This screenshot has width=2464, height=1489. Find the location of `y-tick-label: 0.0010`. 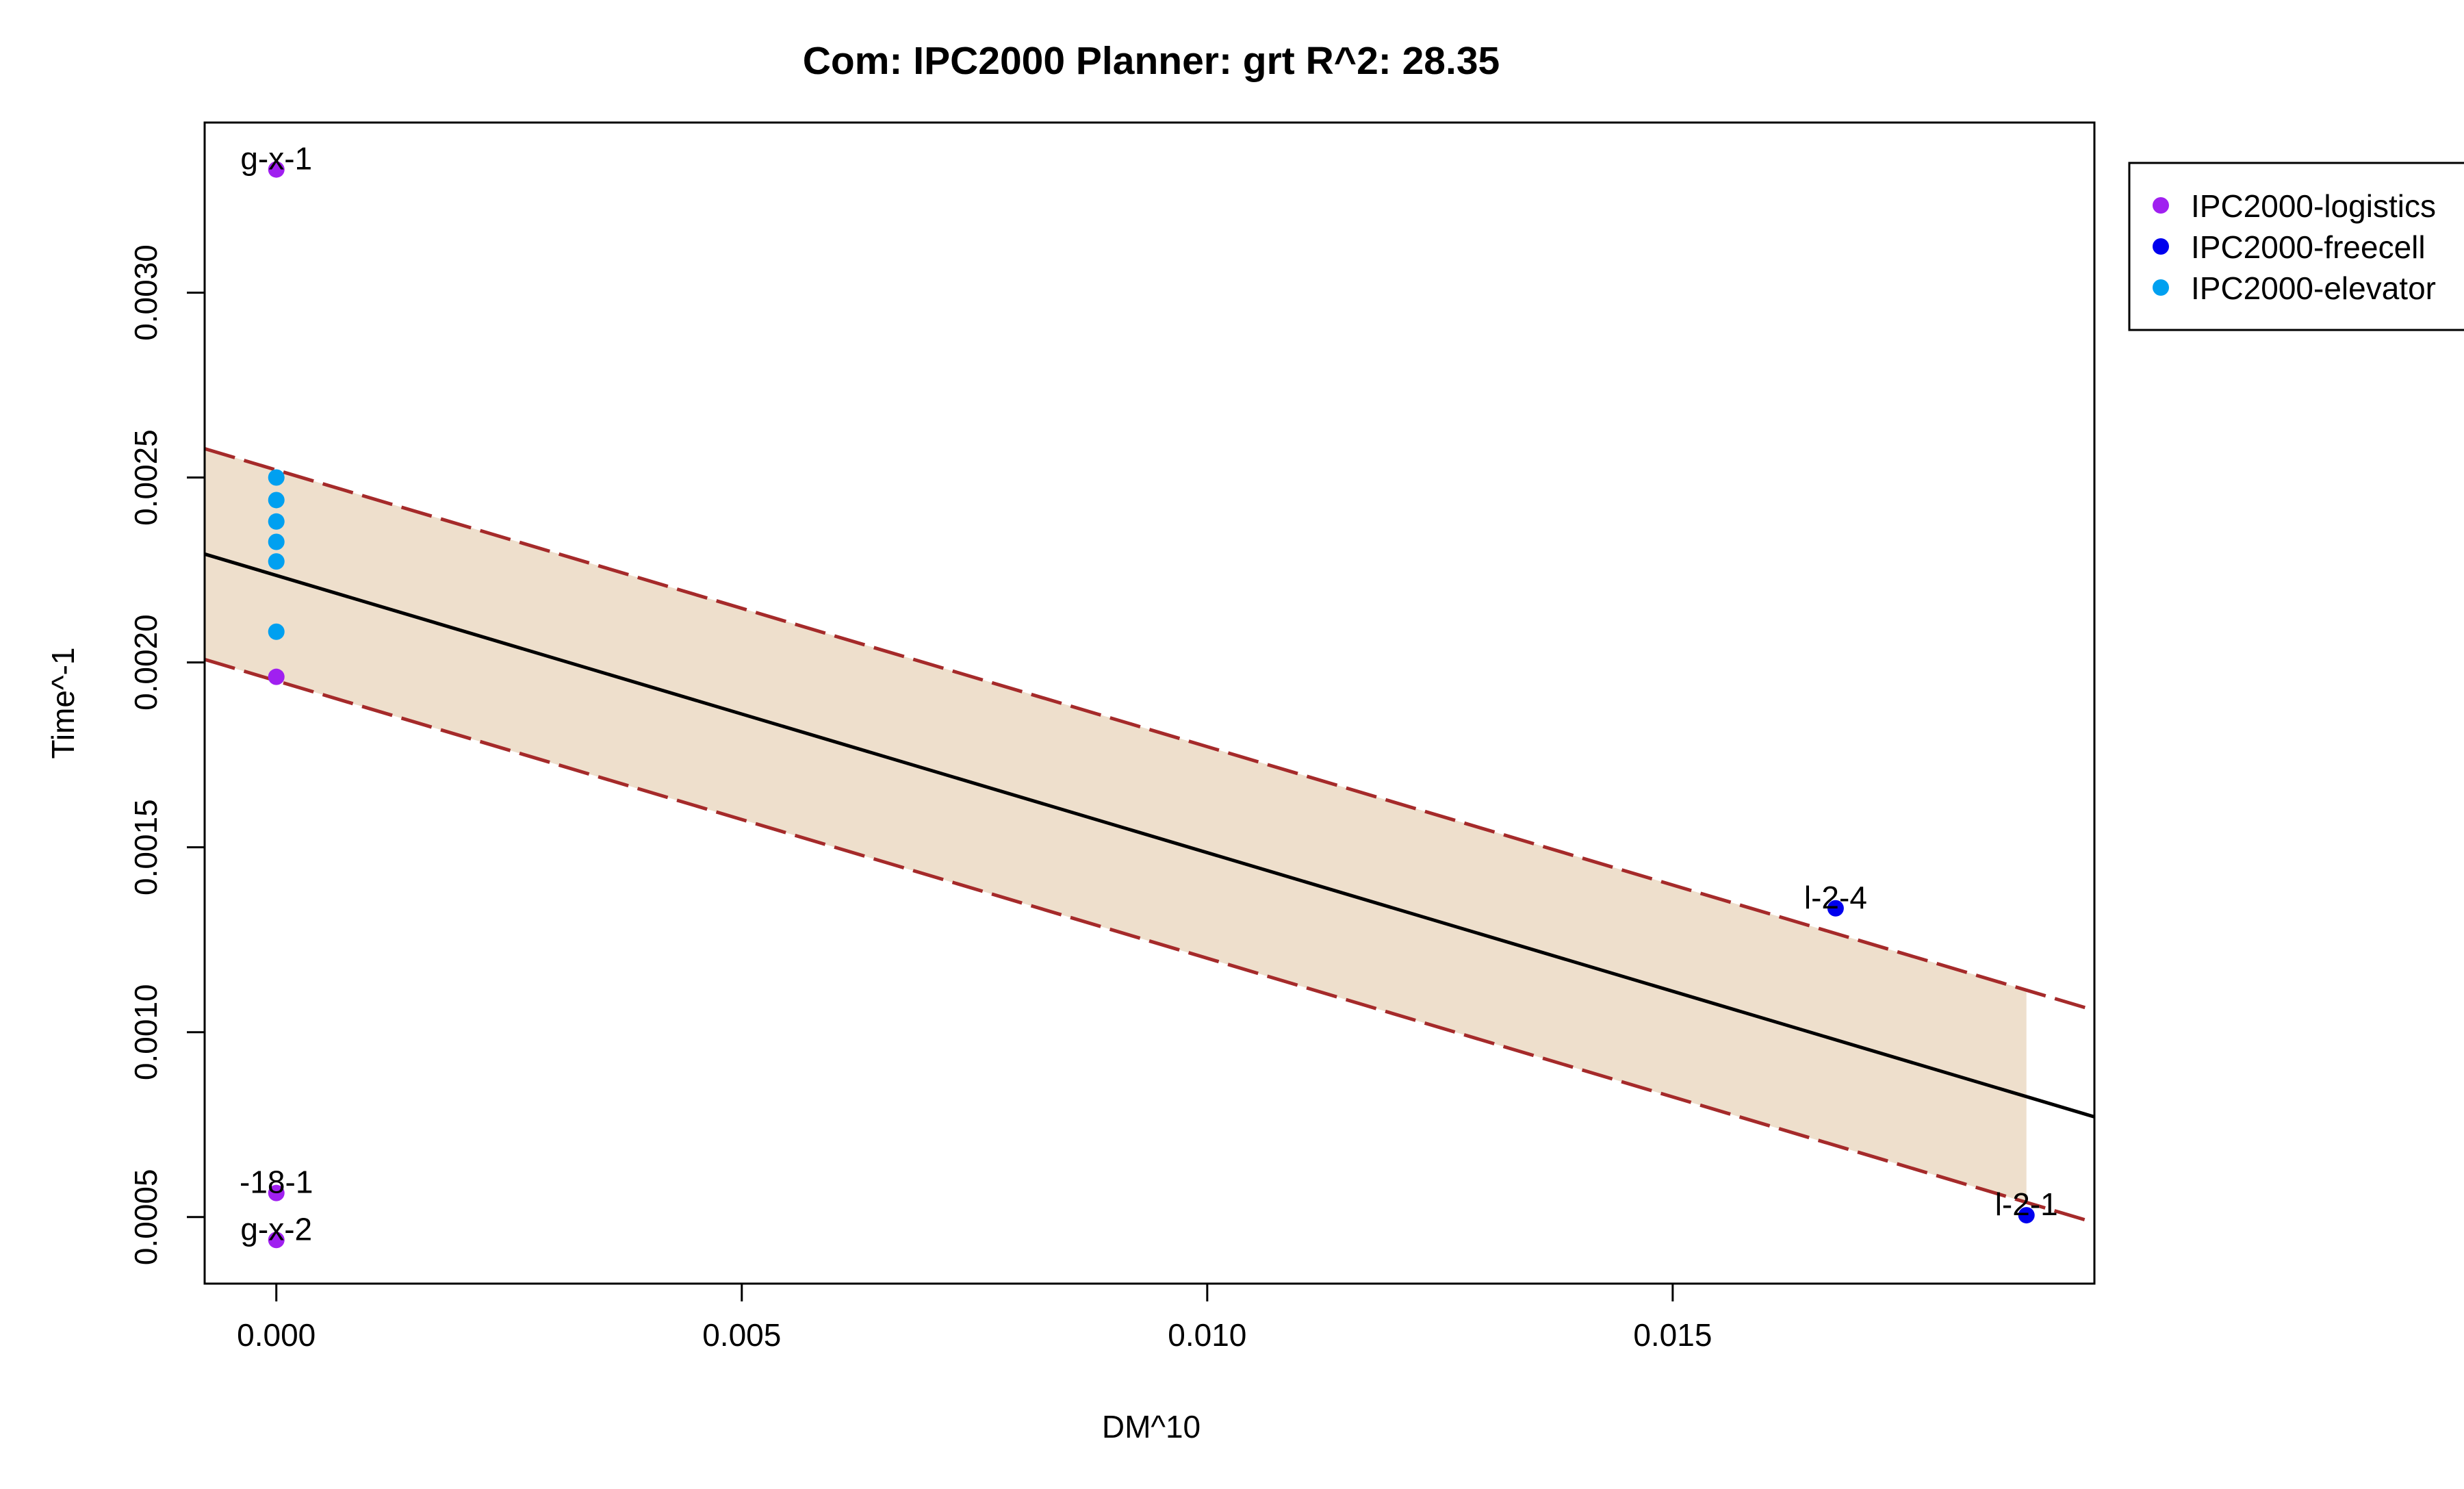

y-tick-label: 0.0010 is located at coordinates (146, 1032).